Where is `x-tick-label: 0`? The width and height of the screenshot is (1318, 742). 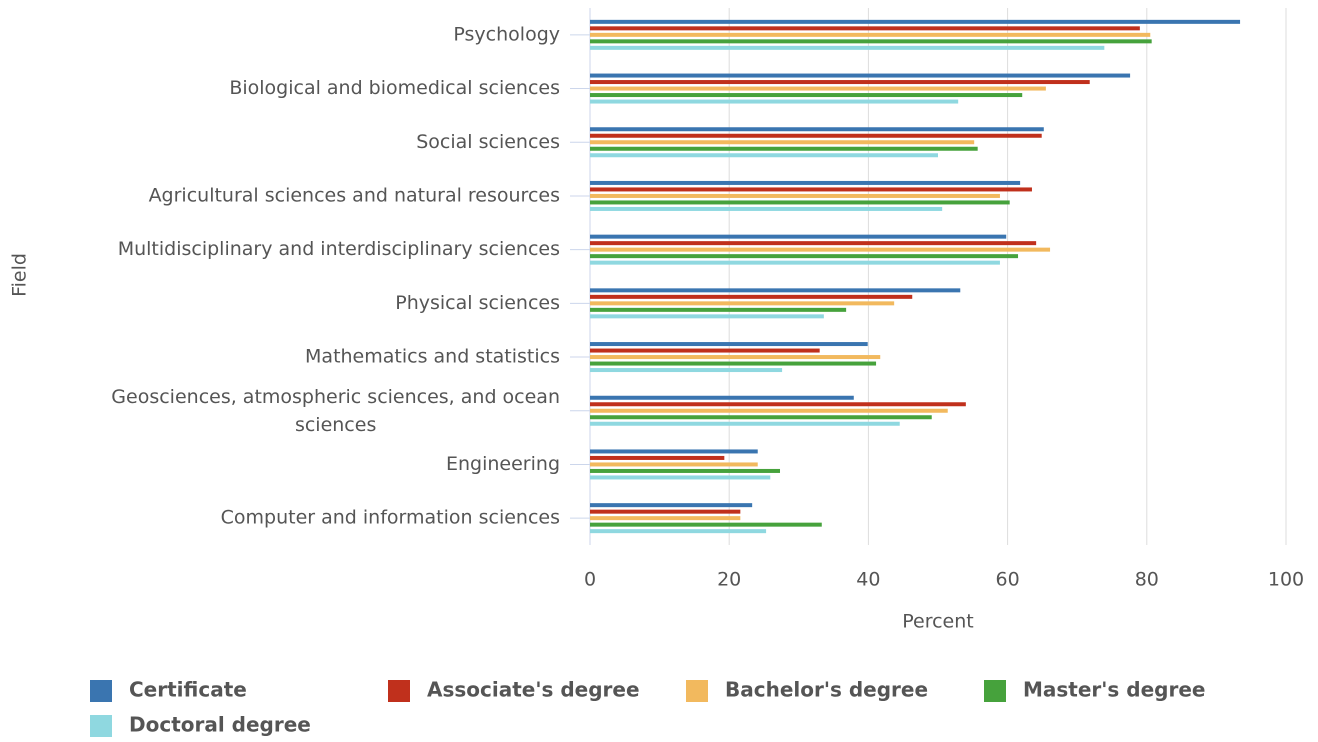
x-tick-label: 0 is located at coordinates (590, 580).